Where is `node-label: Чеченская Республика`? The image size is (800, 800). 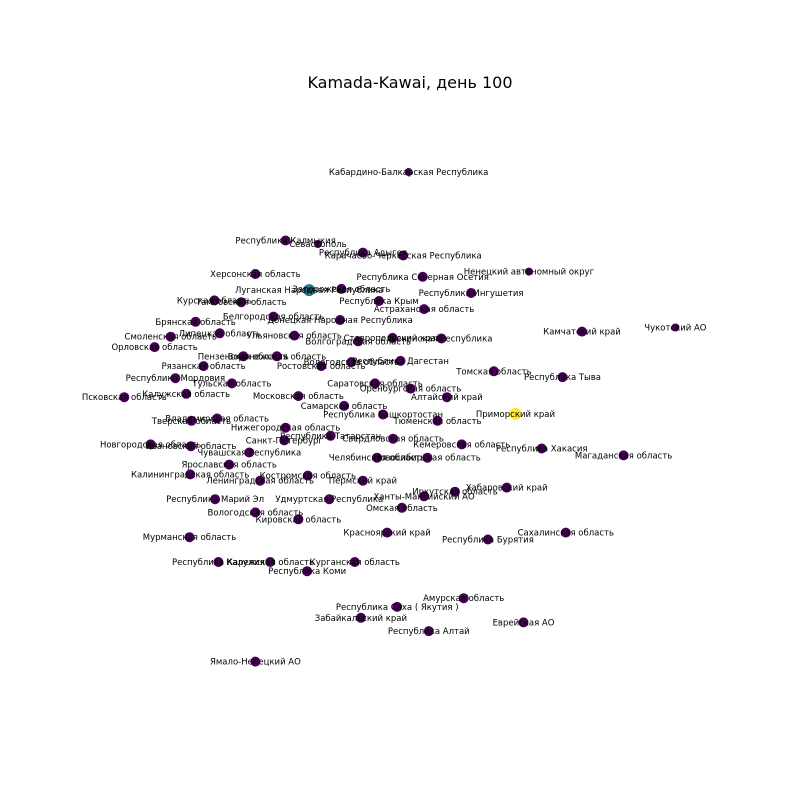
node-label: Чеченская Республика is located at coordinates (442, 340).